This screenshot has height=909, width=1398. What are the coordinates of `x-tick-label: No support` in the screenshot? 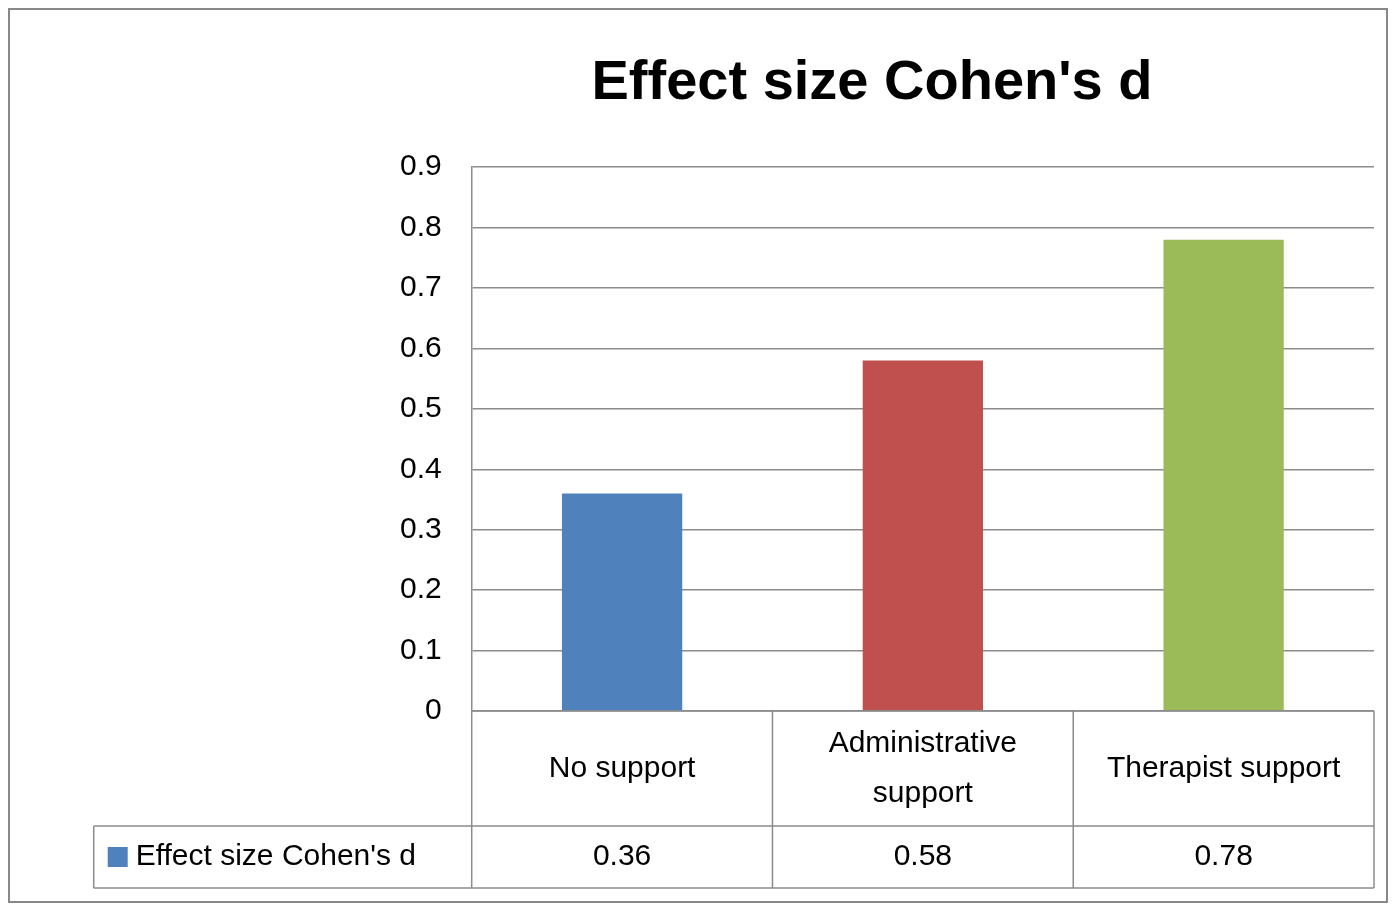 It's located at (622, 766).